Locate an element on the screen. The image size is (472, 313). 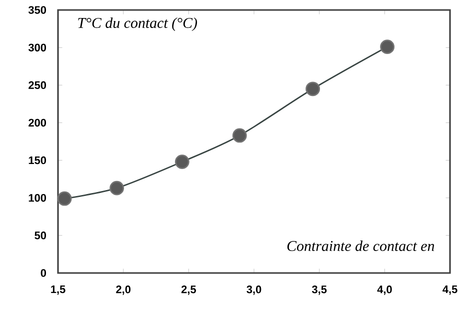
x-tick-label: 3,5 is located at coordinates (319, 290).